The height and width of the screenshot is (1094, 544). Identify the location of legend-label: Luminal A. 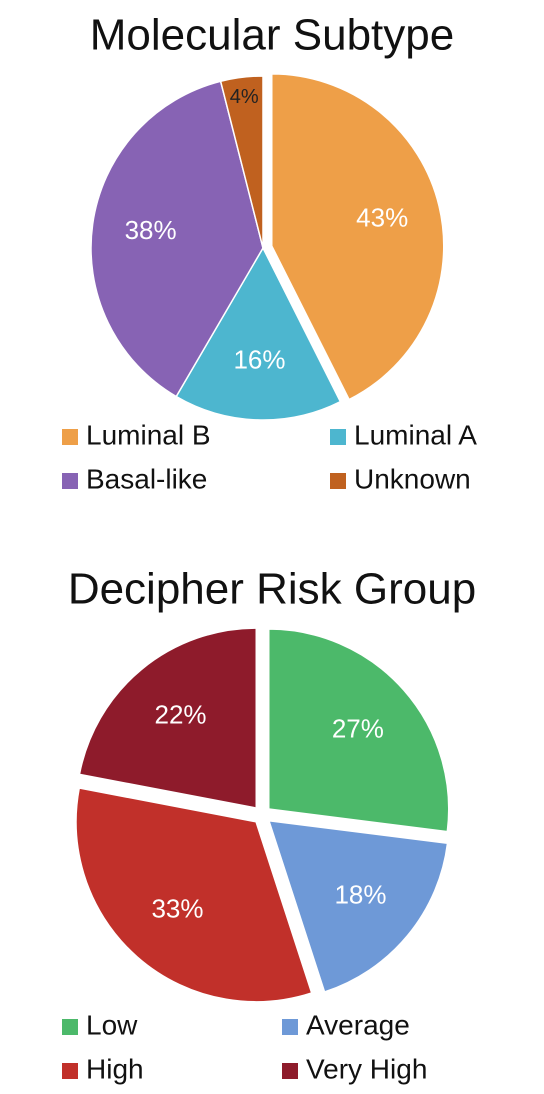
(415, 434).